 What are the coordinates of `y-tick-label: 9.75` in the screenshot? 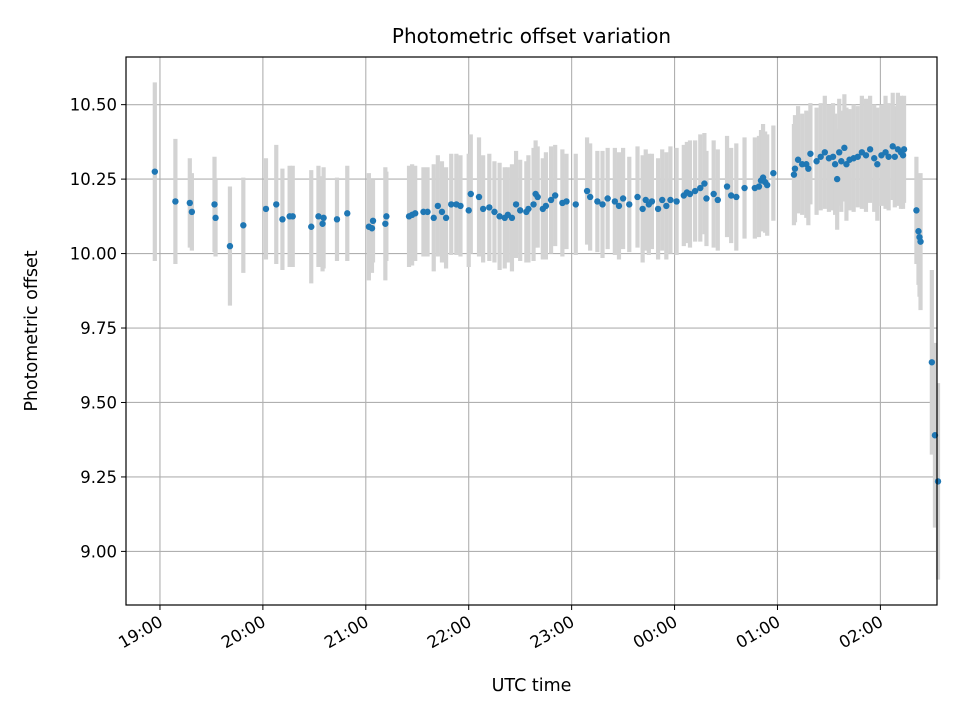 It's located at (98, 328).